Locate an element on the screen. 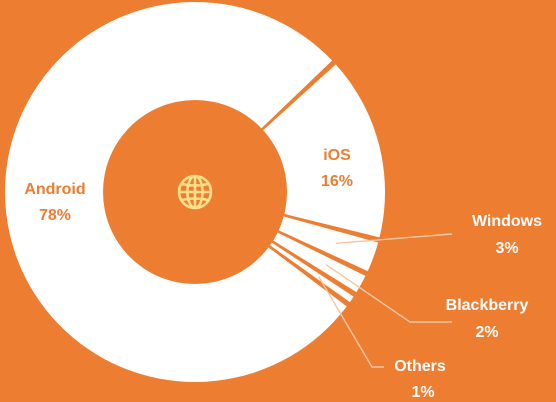 This screenshot has height=402, width=556. value-label-windows: 3% is located at coordinates (506, 248).